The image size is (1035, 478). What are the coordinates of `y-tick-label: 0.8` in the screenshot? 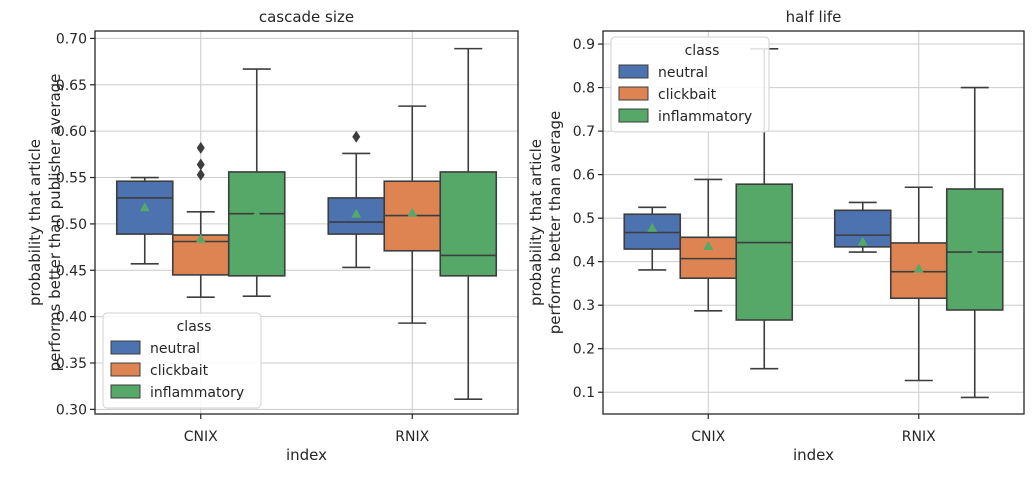 It's located at (584, 89).